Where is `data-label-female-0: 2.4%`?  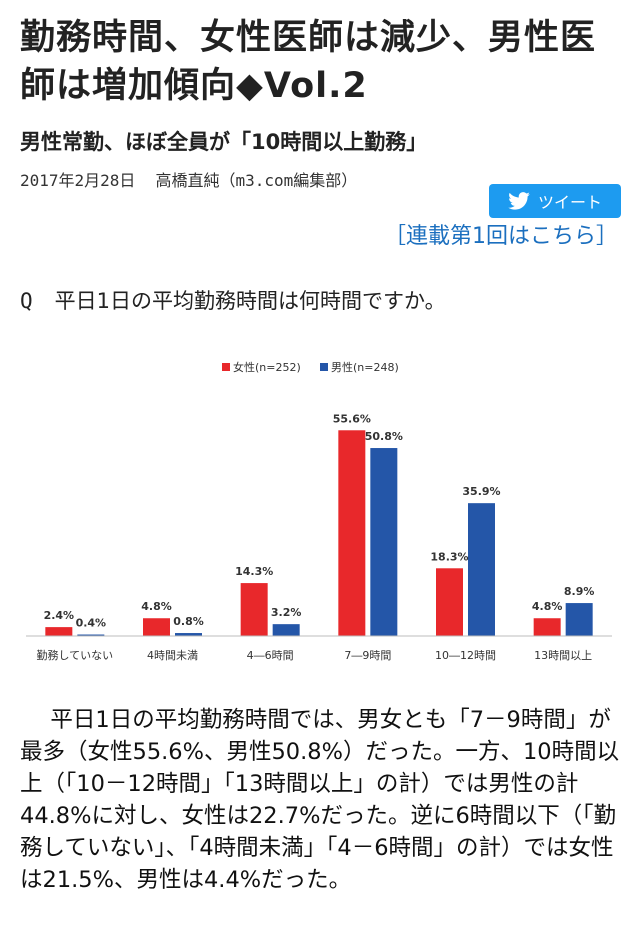 data-label-female-0: 2.4% is located at coordinates (59, 615).